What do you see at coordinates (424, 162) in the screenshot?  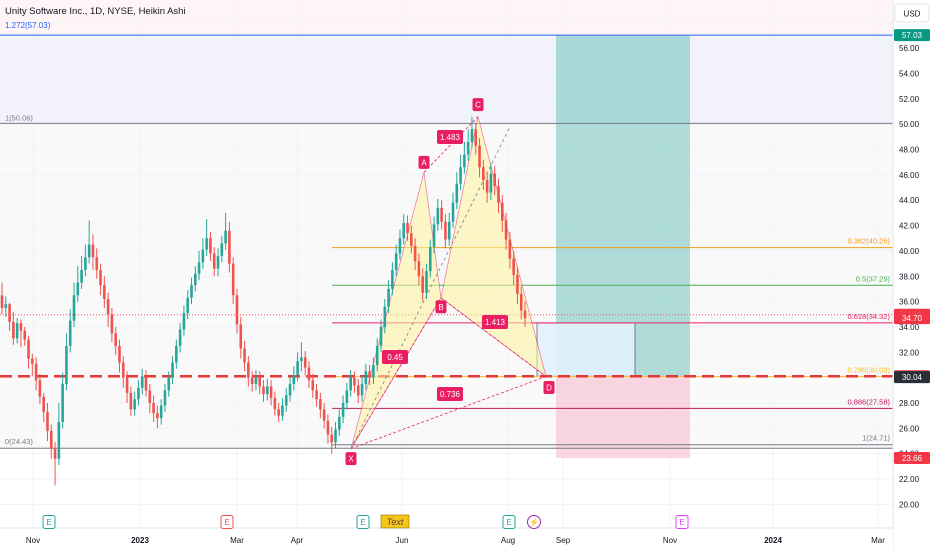 I see `pattern-point-a: A` at bounding box center [424, 162].